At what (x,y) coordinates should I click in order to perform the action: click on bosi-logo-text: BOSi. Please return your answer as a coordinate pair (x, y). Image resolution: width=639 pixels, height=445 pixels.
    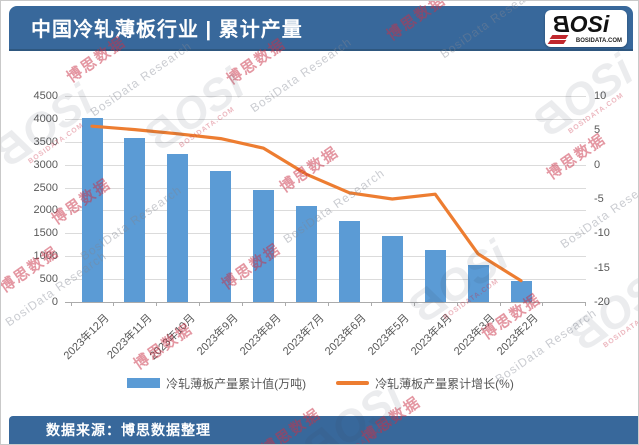
    Looking at the image, I should click on (581, 24).